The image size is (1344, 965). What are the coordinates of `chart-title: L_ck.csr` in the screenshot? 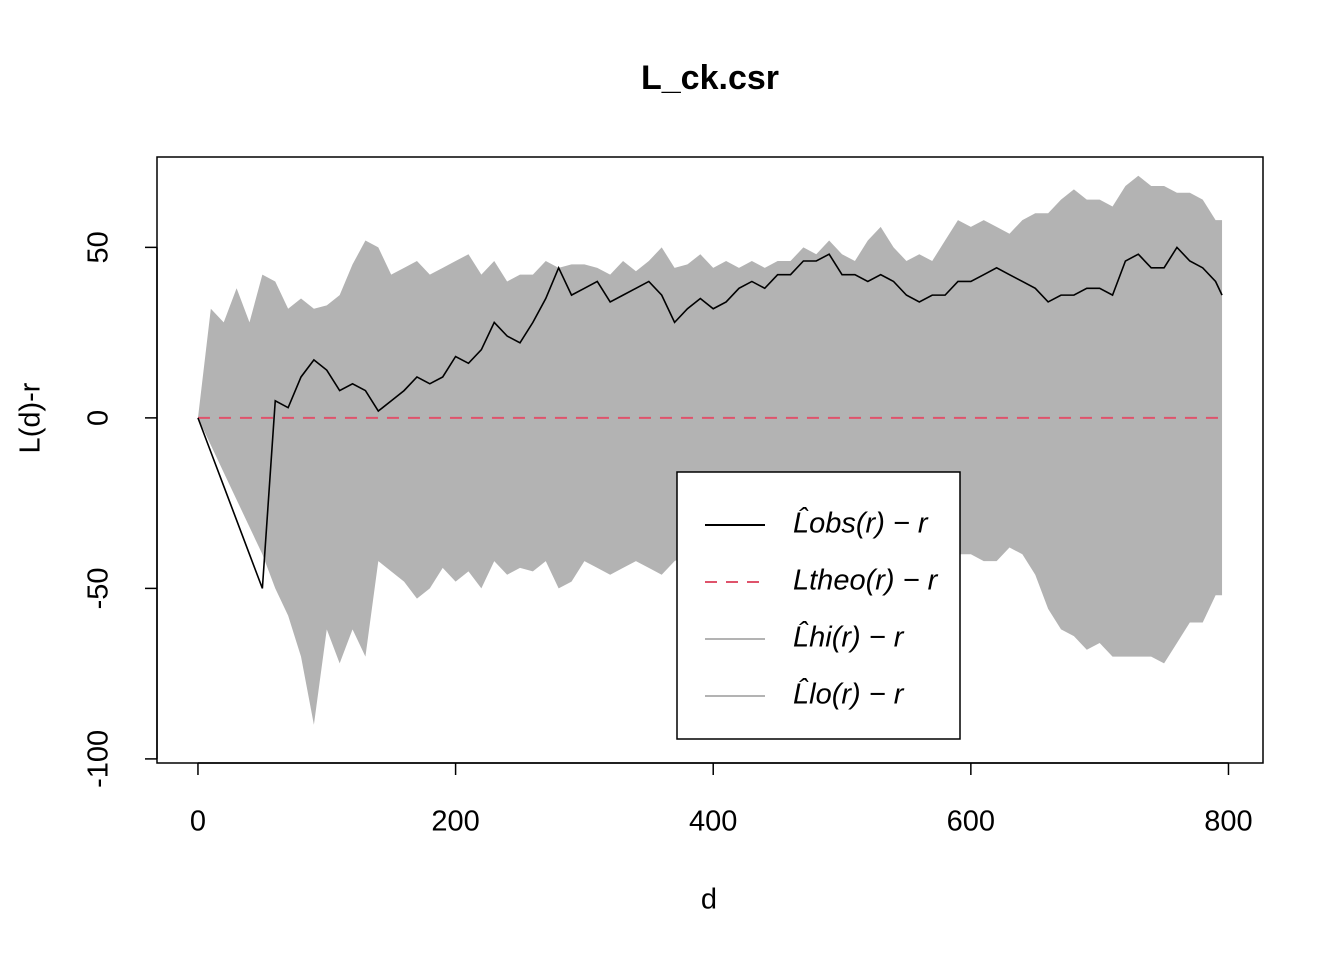 It's located at (710, 78).